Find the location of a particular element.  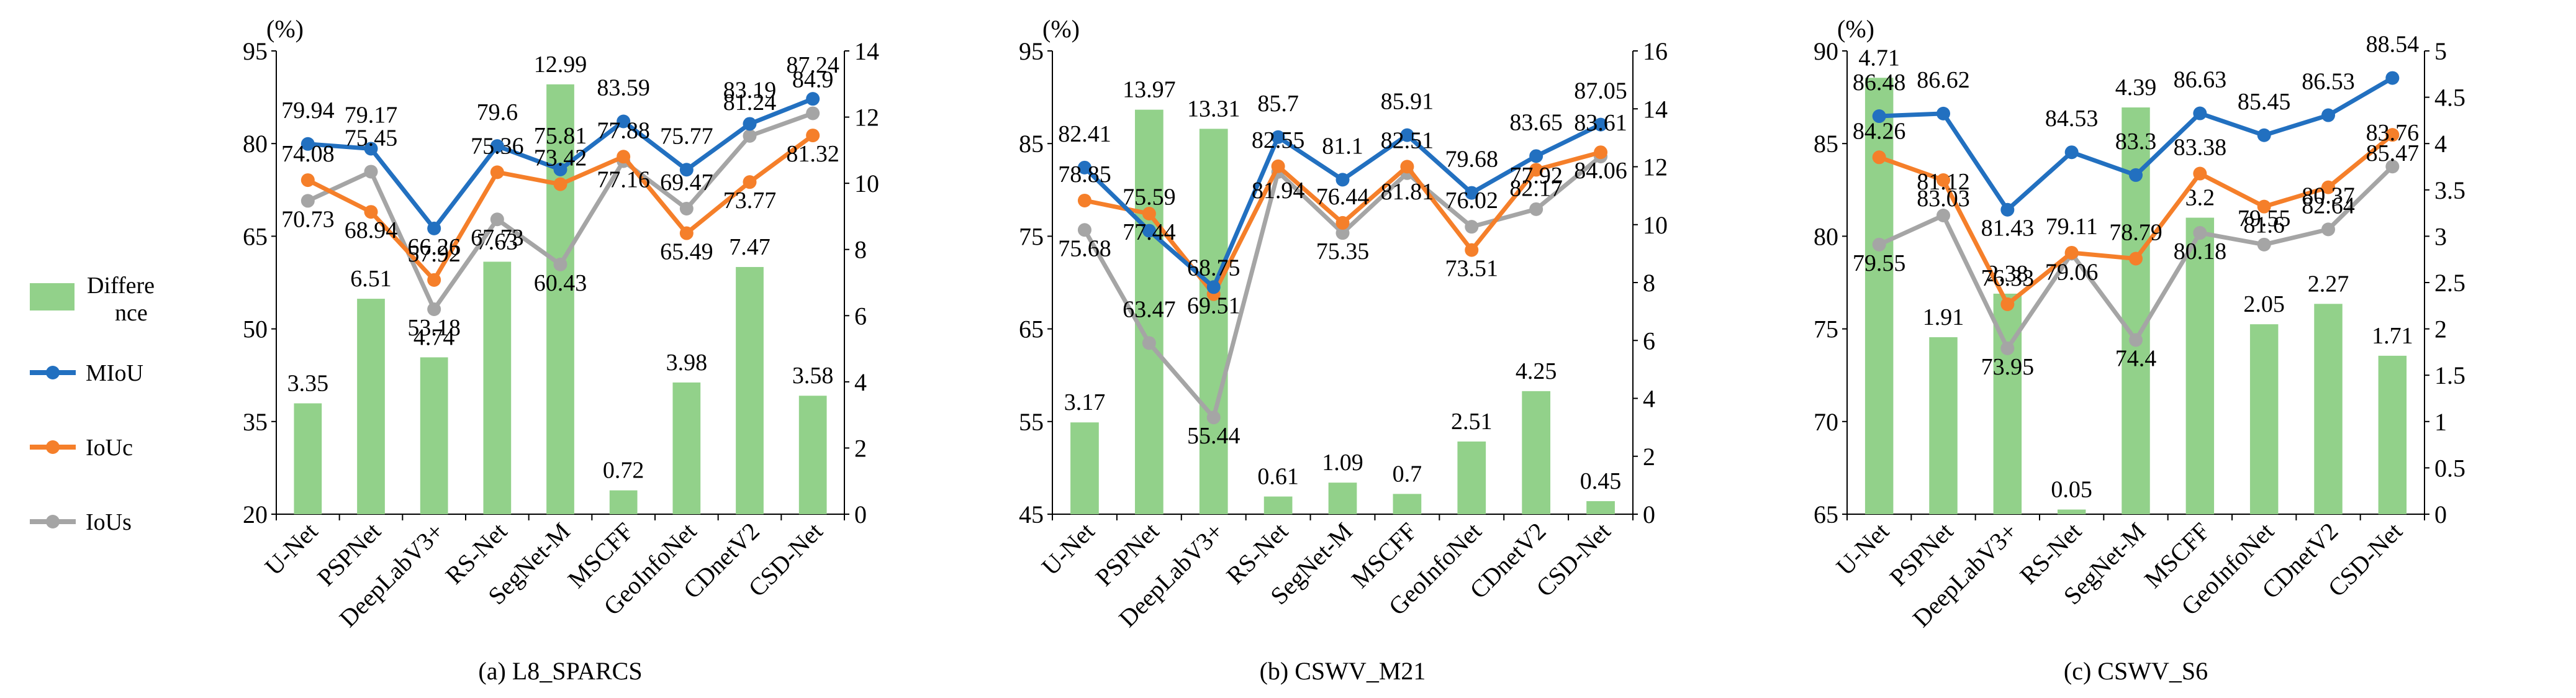

data-label-iouc: 81.6 is located at coordinates (2264, 225).